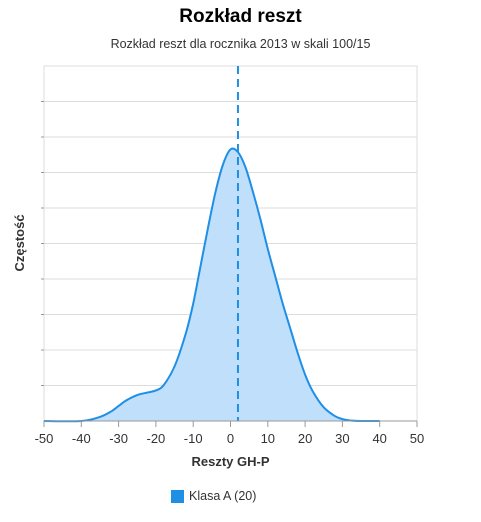 The image size is (481, 522). I want to click on y-axis-label: Częstość, so click(19, 242).